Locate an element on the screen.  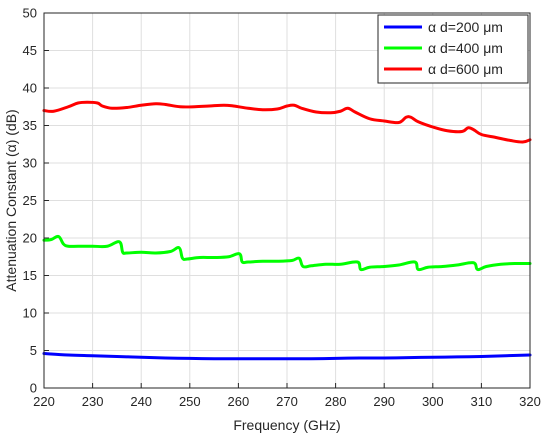
x-tick-label: 320 is located at coordinates (530, 401).